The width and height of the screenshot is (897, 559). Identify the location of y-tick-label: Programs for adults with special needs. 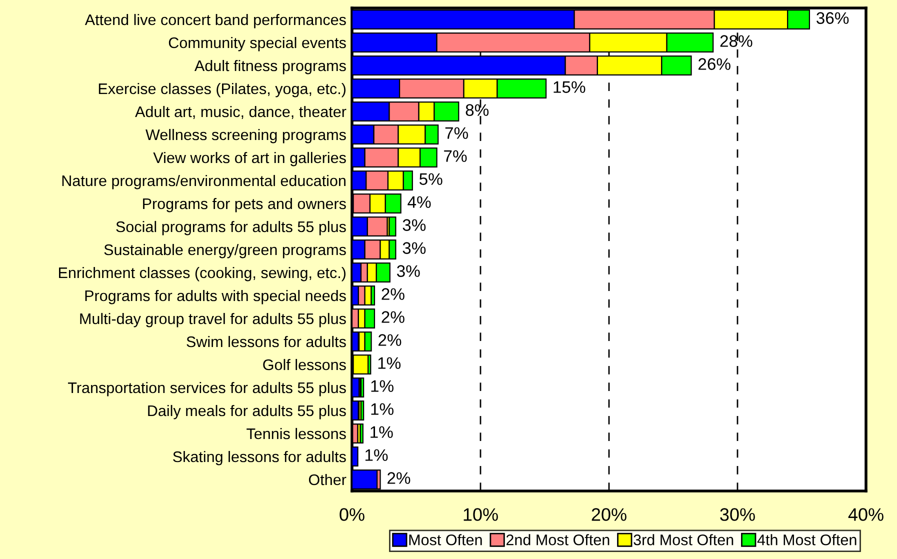
(215, 297).